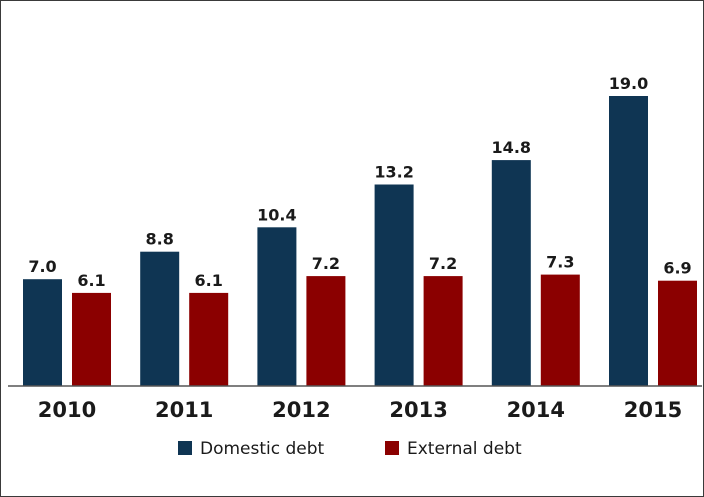 This screenshot has height=497, width=704. I want to click on bar-external-2015, so click(677, 333).